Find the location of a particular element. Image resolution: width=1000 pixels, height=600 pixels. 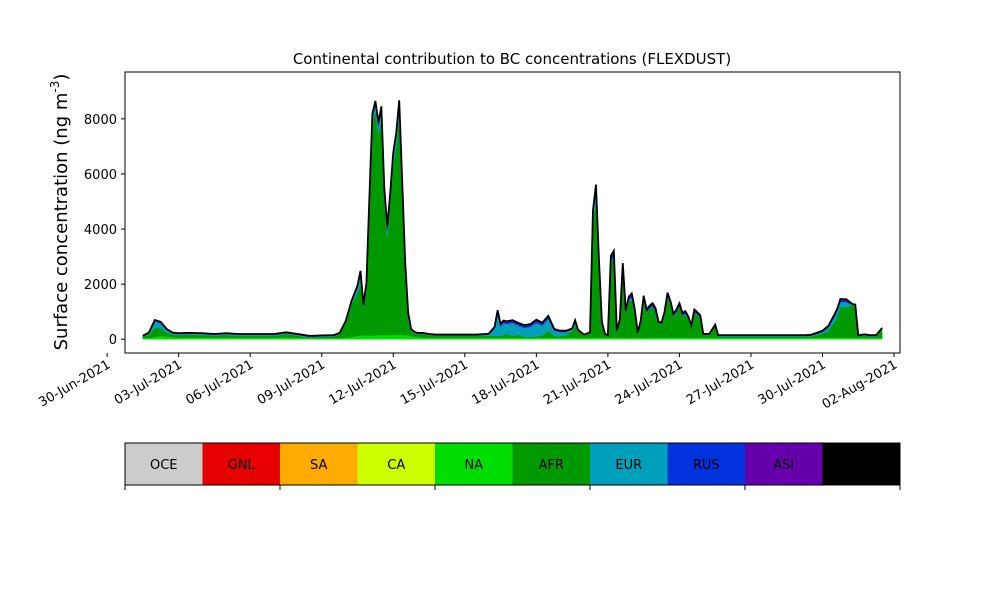

y-axis-label-main: Surface concentration (ng m is located at coordinates (61, 222).